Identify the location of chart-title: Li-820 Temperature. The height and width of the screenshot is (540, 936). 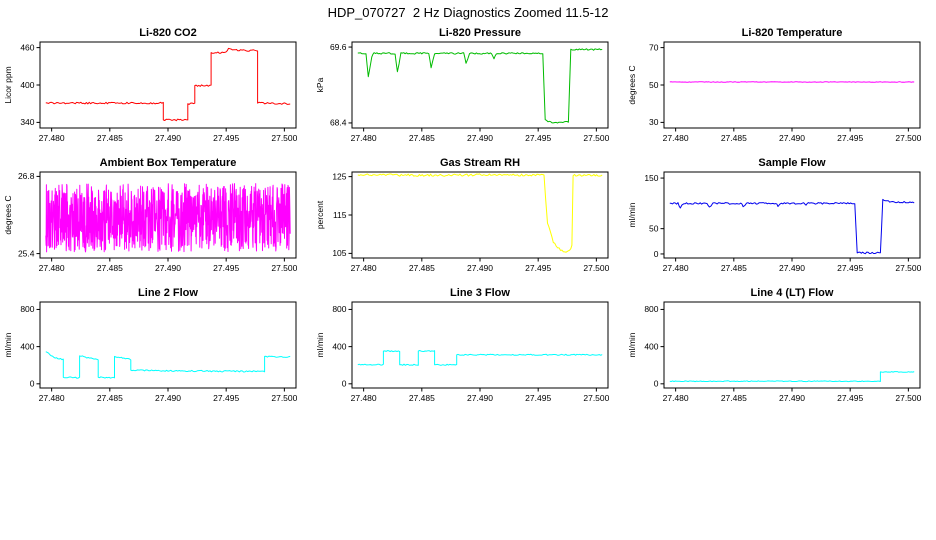
(792, 33).